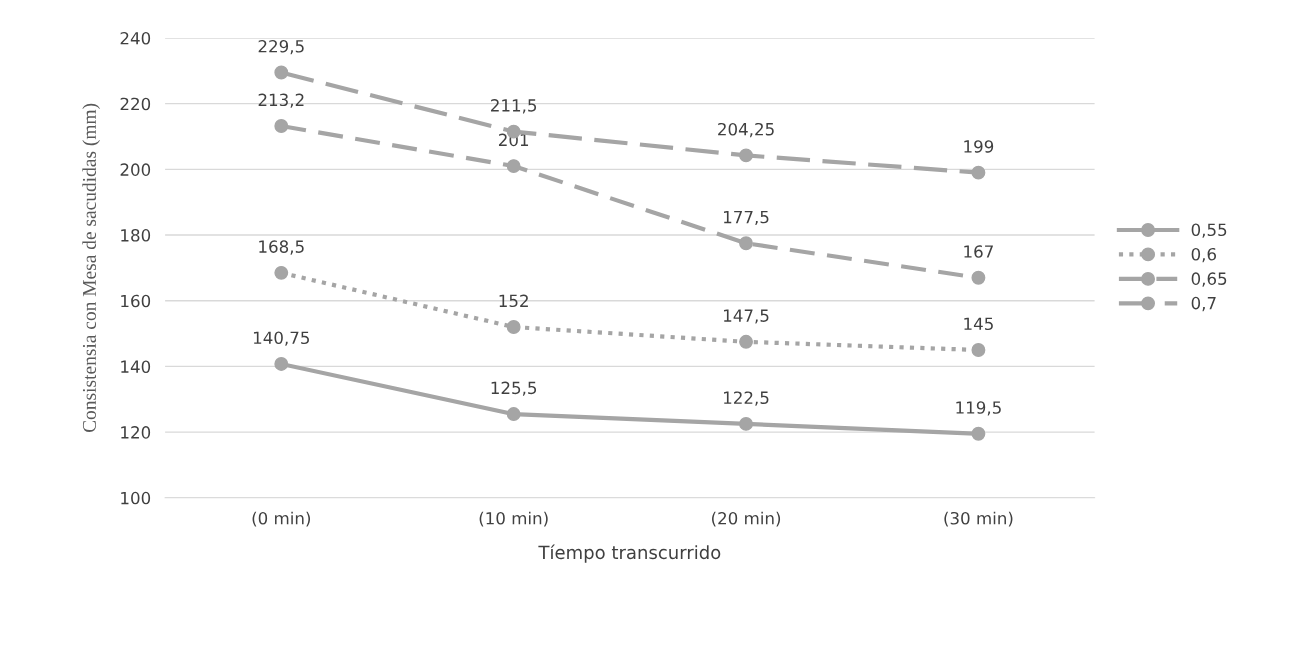 This screenshot has height=655, width=1300. Describe the element at coordinates (1204, 255) in the screenshot. I see `legend-label: 0,6` at that location.